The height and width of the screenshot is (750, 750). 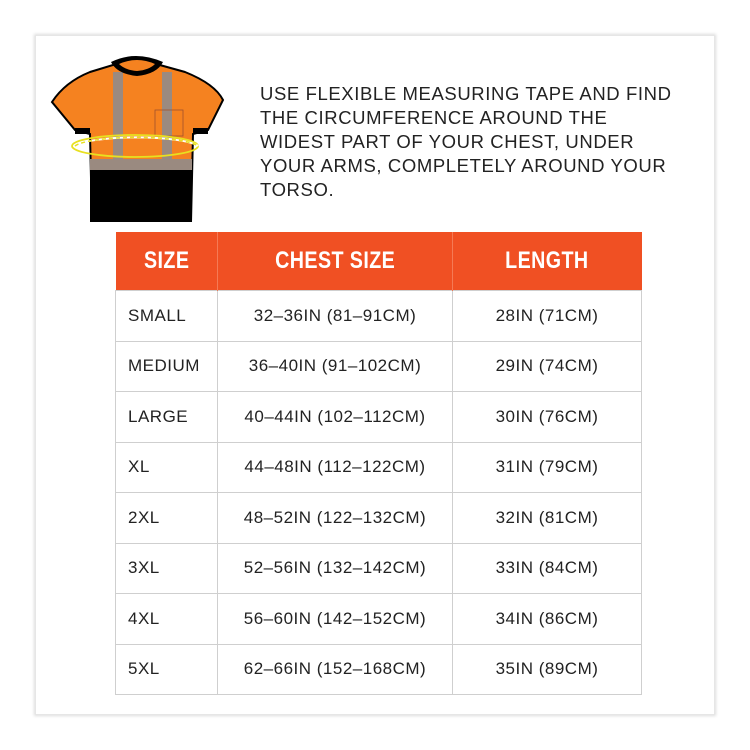 I want to click on cell-size: MEDIUM, so click(x=166, y=366).